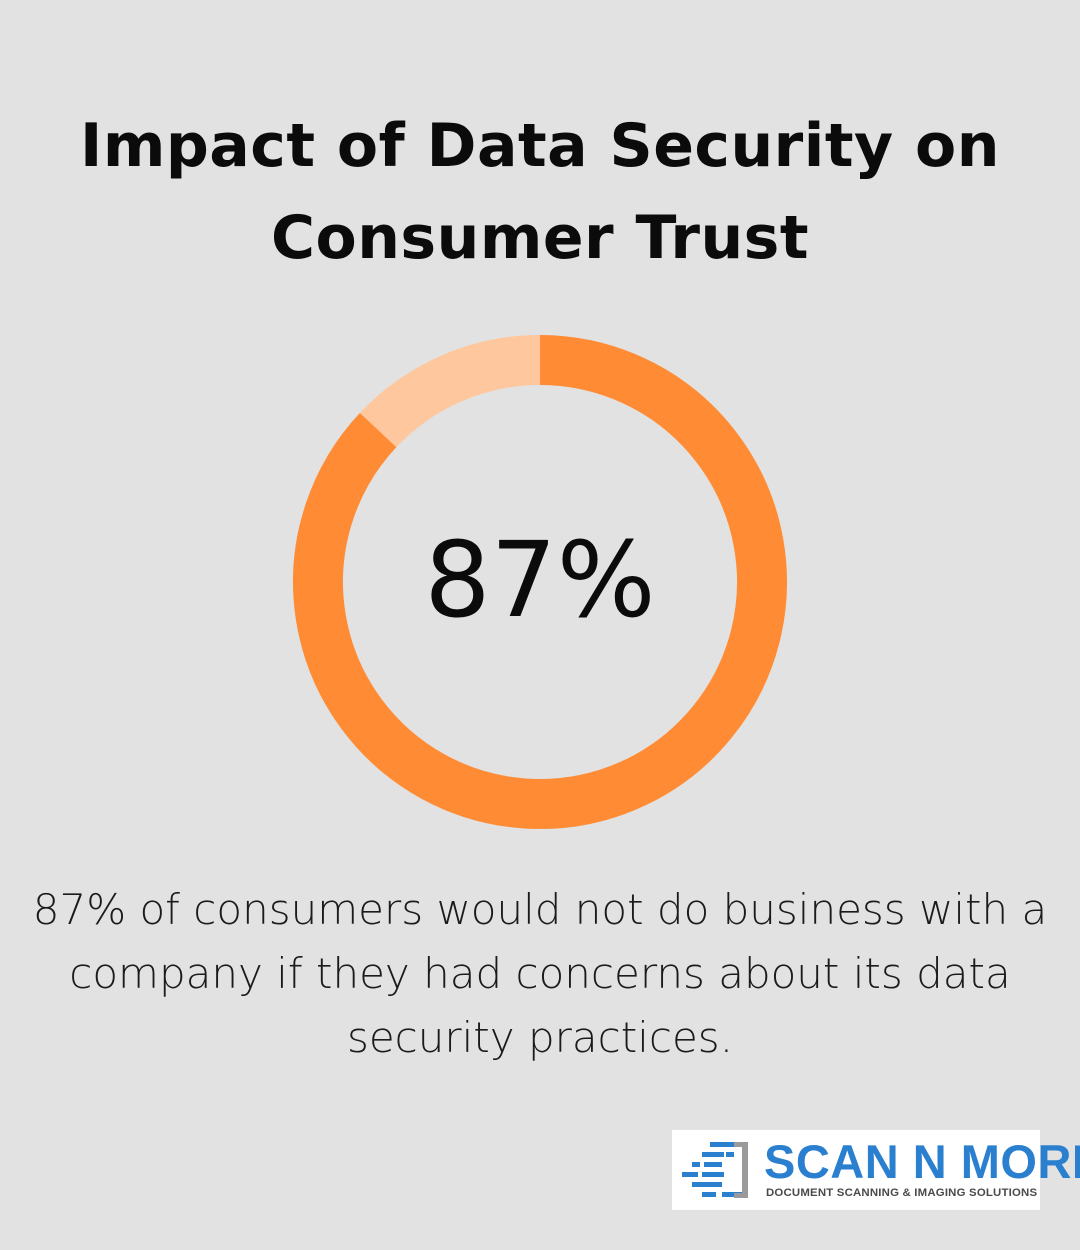 The image size is (1080, 1250). What do you see at coordinates (902, 1193) in the screenshot?
I see `logo-subtitle: DOCUMENT SCANNING & IMAGING SOLUTIONS` at bounding box center [902, 1193].